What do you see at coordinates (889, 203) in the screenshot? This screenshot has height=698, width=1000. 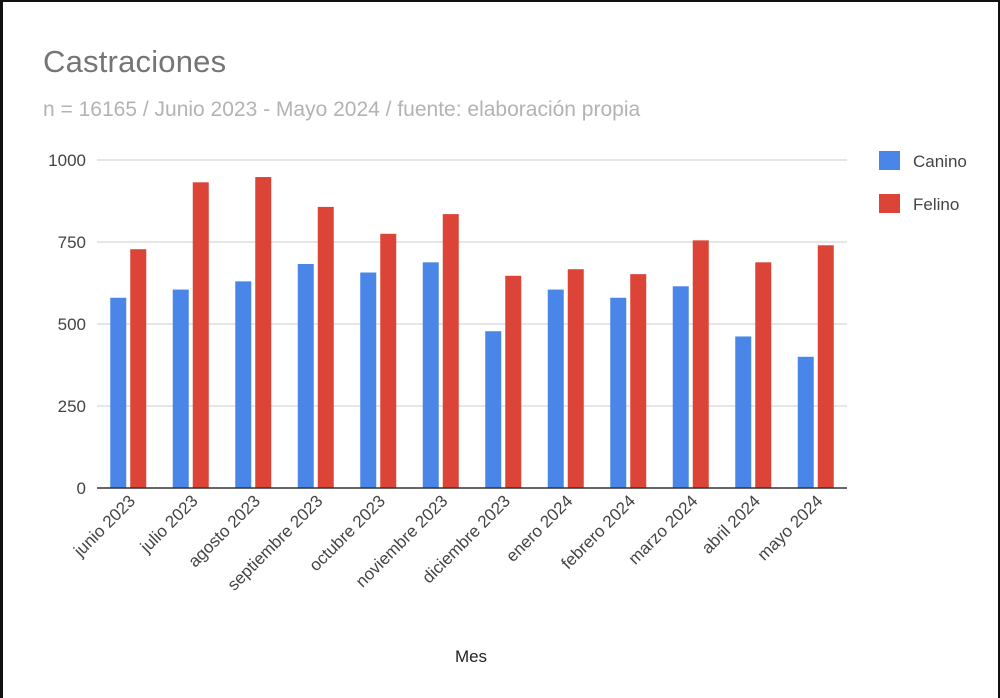 I see `legend-swatch-felino` at bounding box center [889, 203].